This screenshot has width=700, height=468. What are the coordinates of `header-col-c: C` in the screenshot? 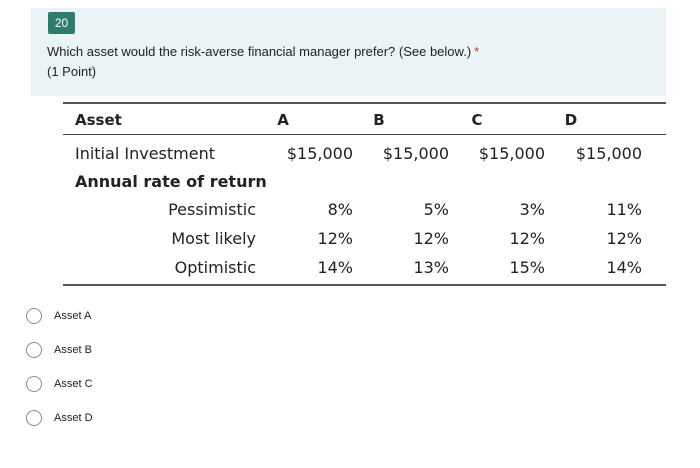 It's located at (477, 120).